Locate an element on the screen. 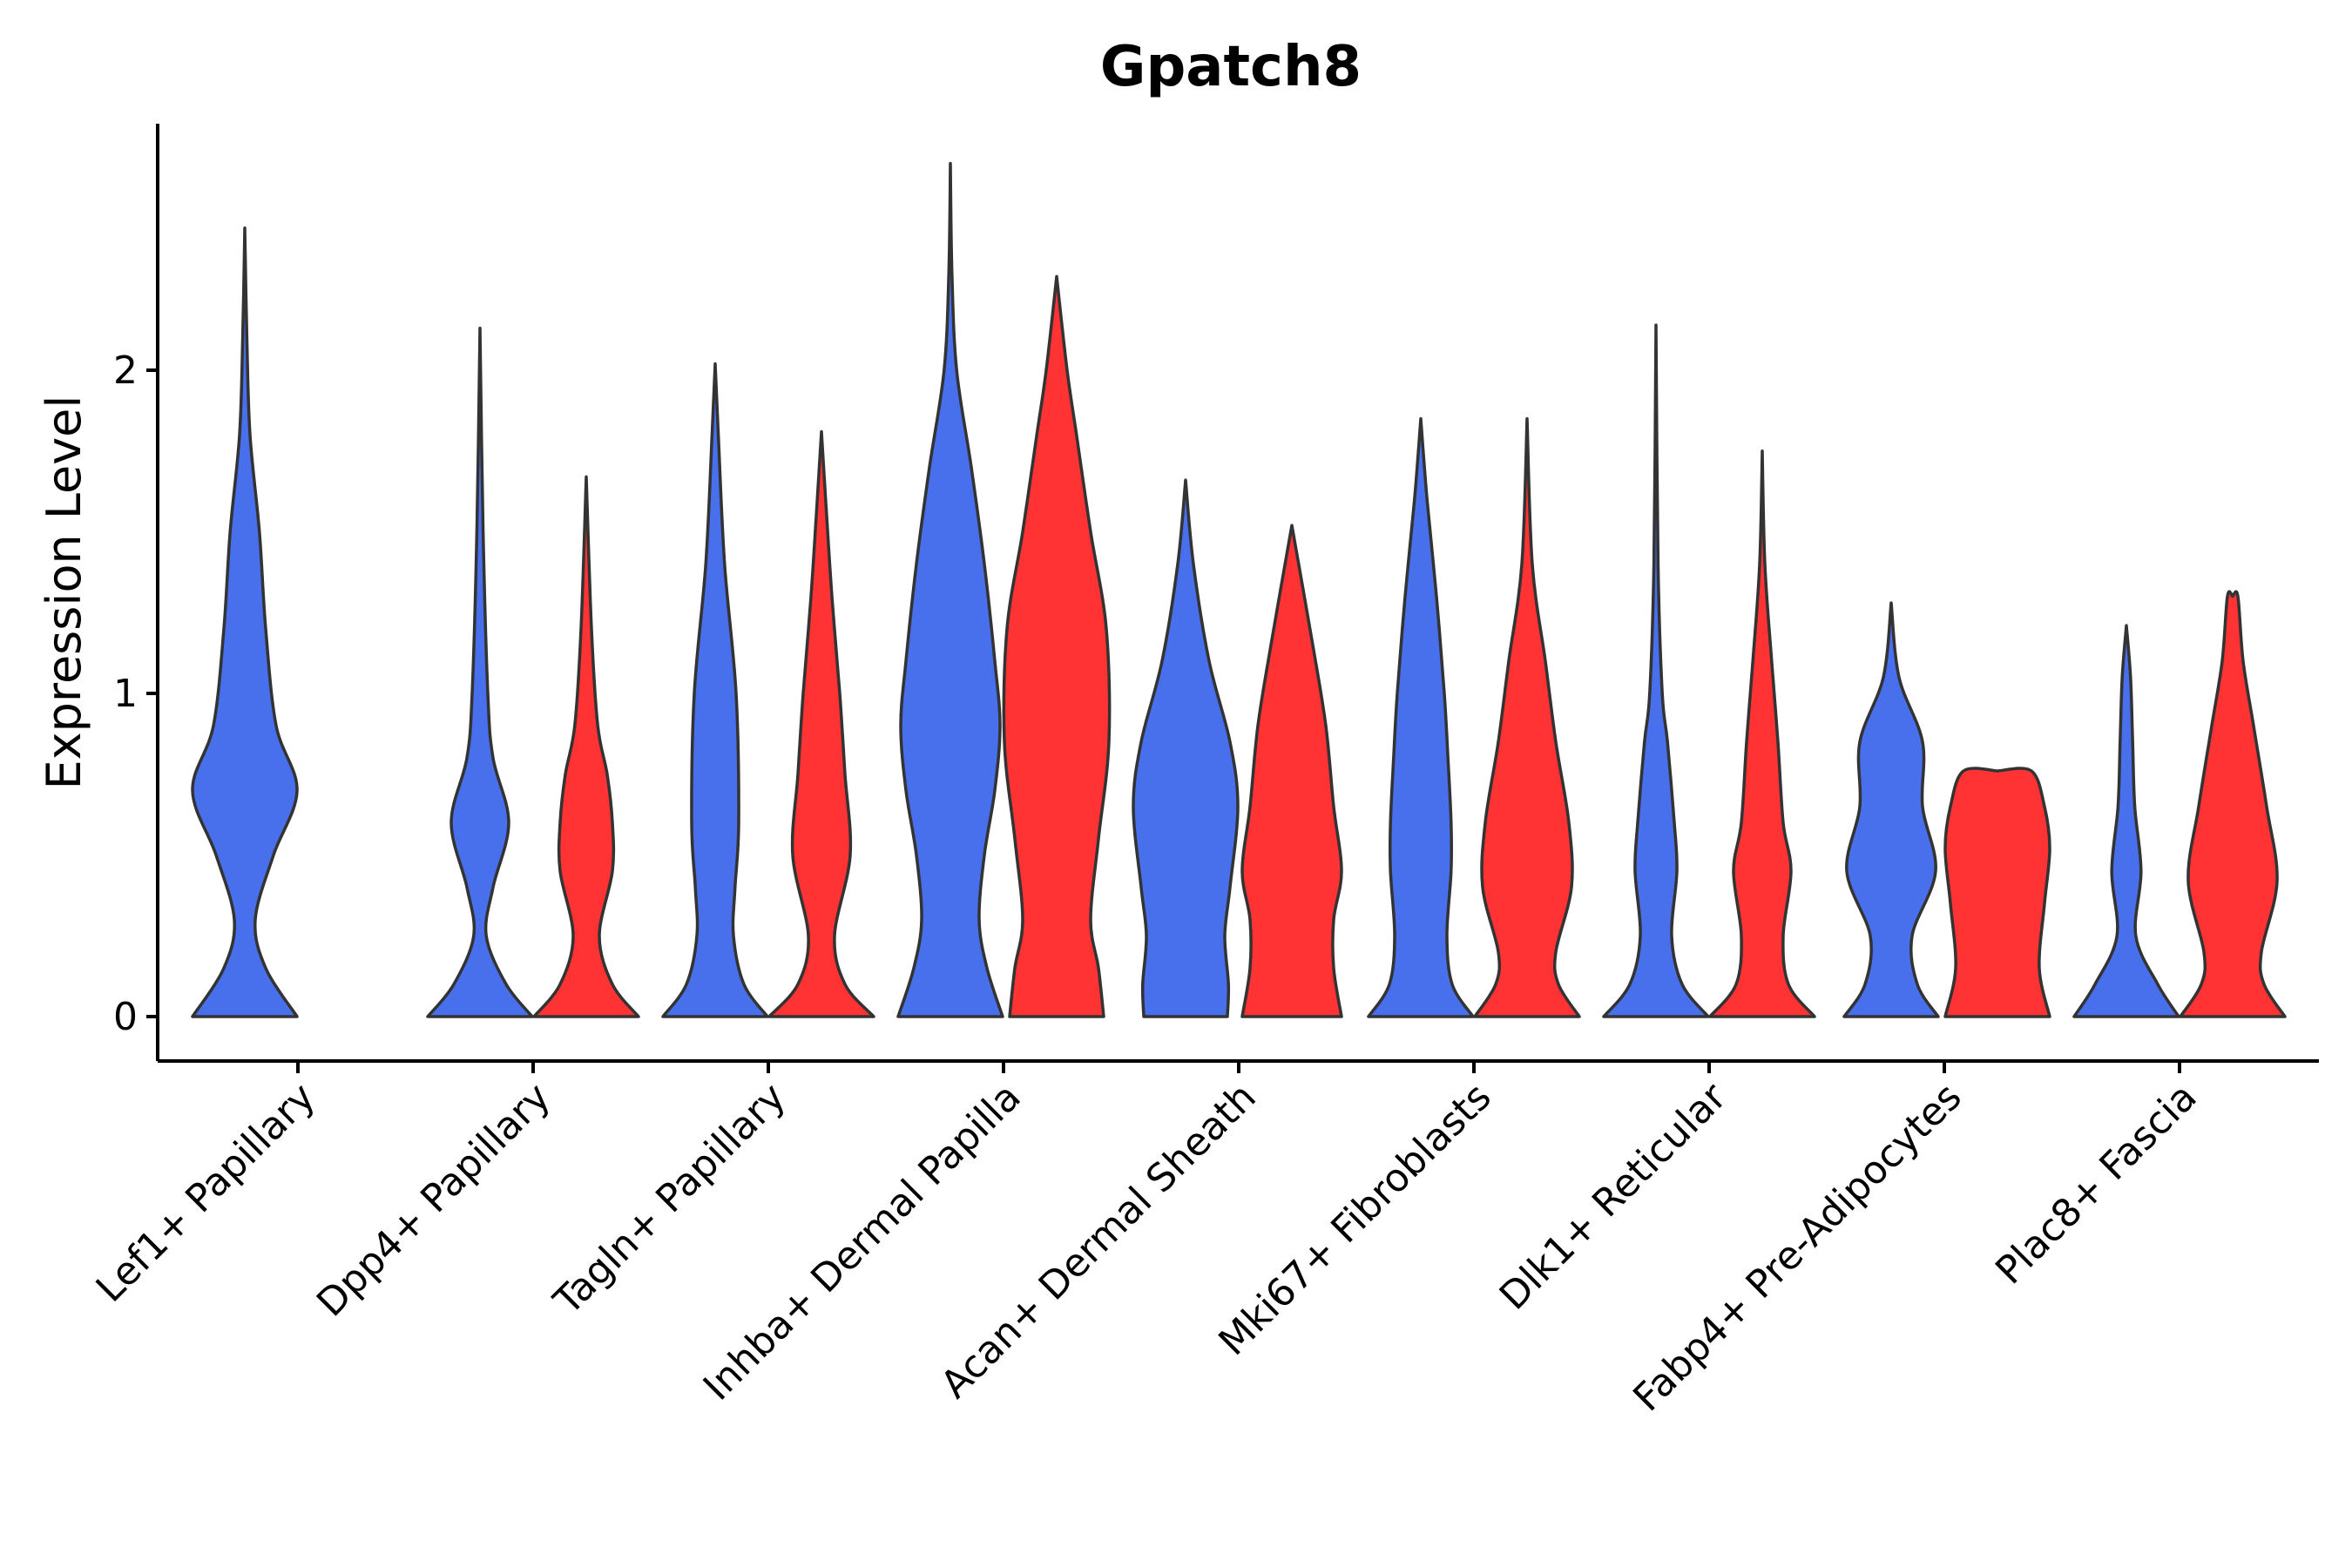  x-tick-label: Dlk1+ Reticular is located at coordinates (1614, 1196).